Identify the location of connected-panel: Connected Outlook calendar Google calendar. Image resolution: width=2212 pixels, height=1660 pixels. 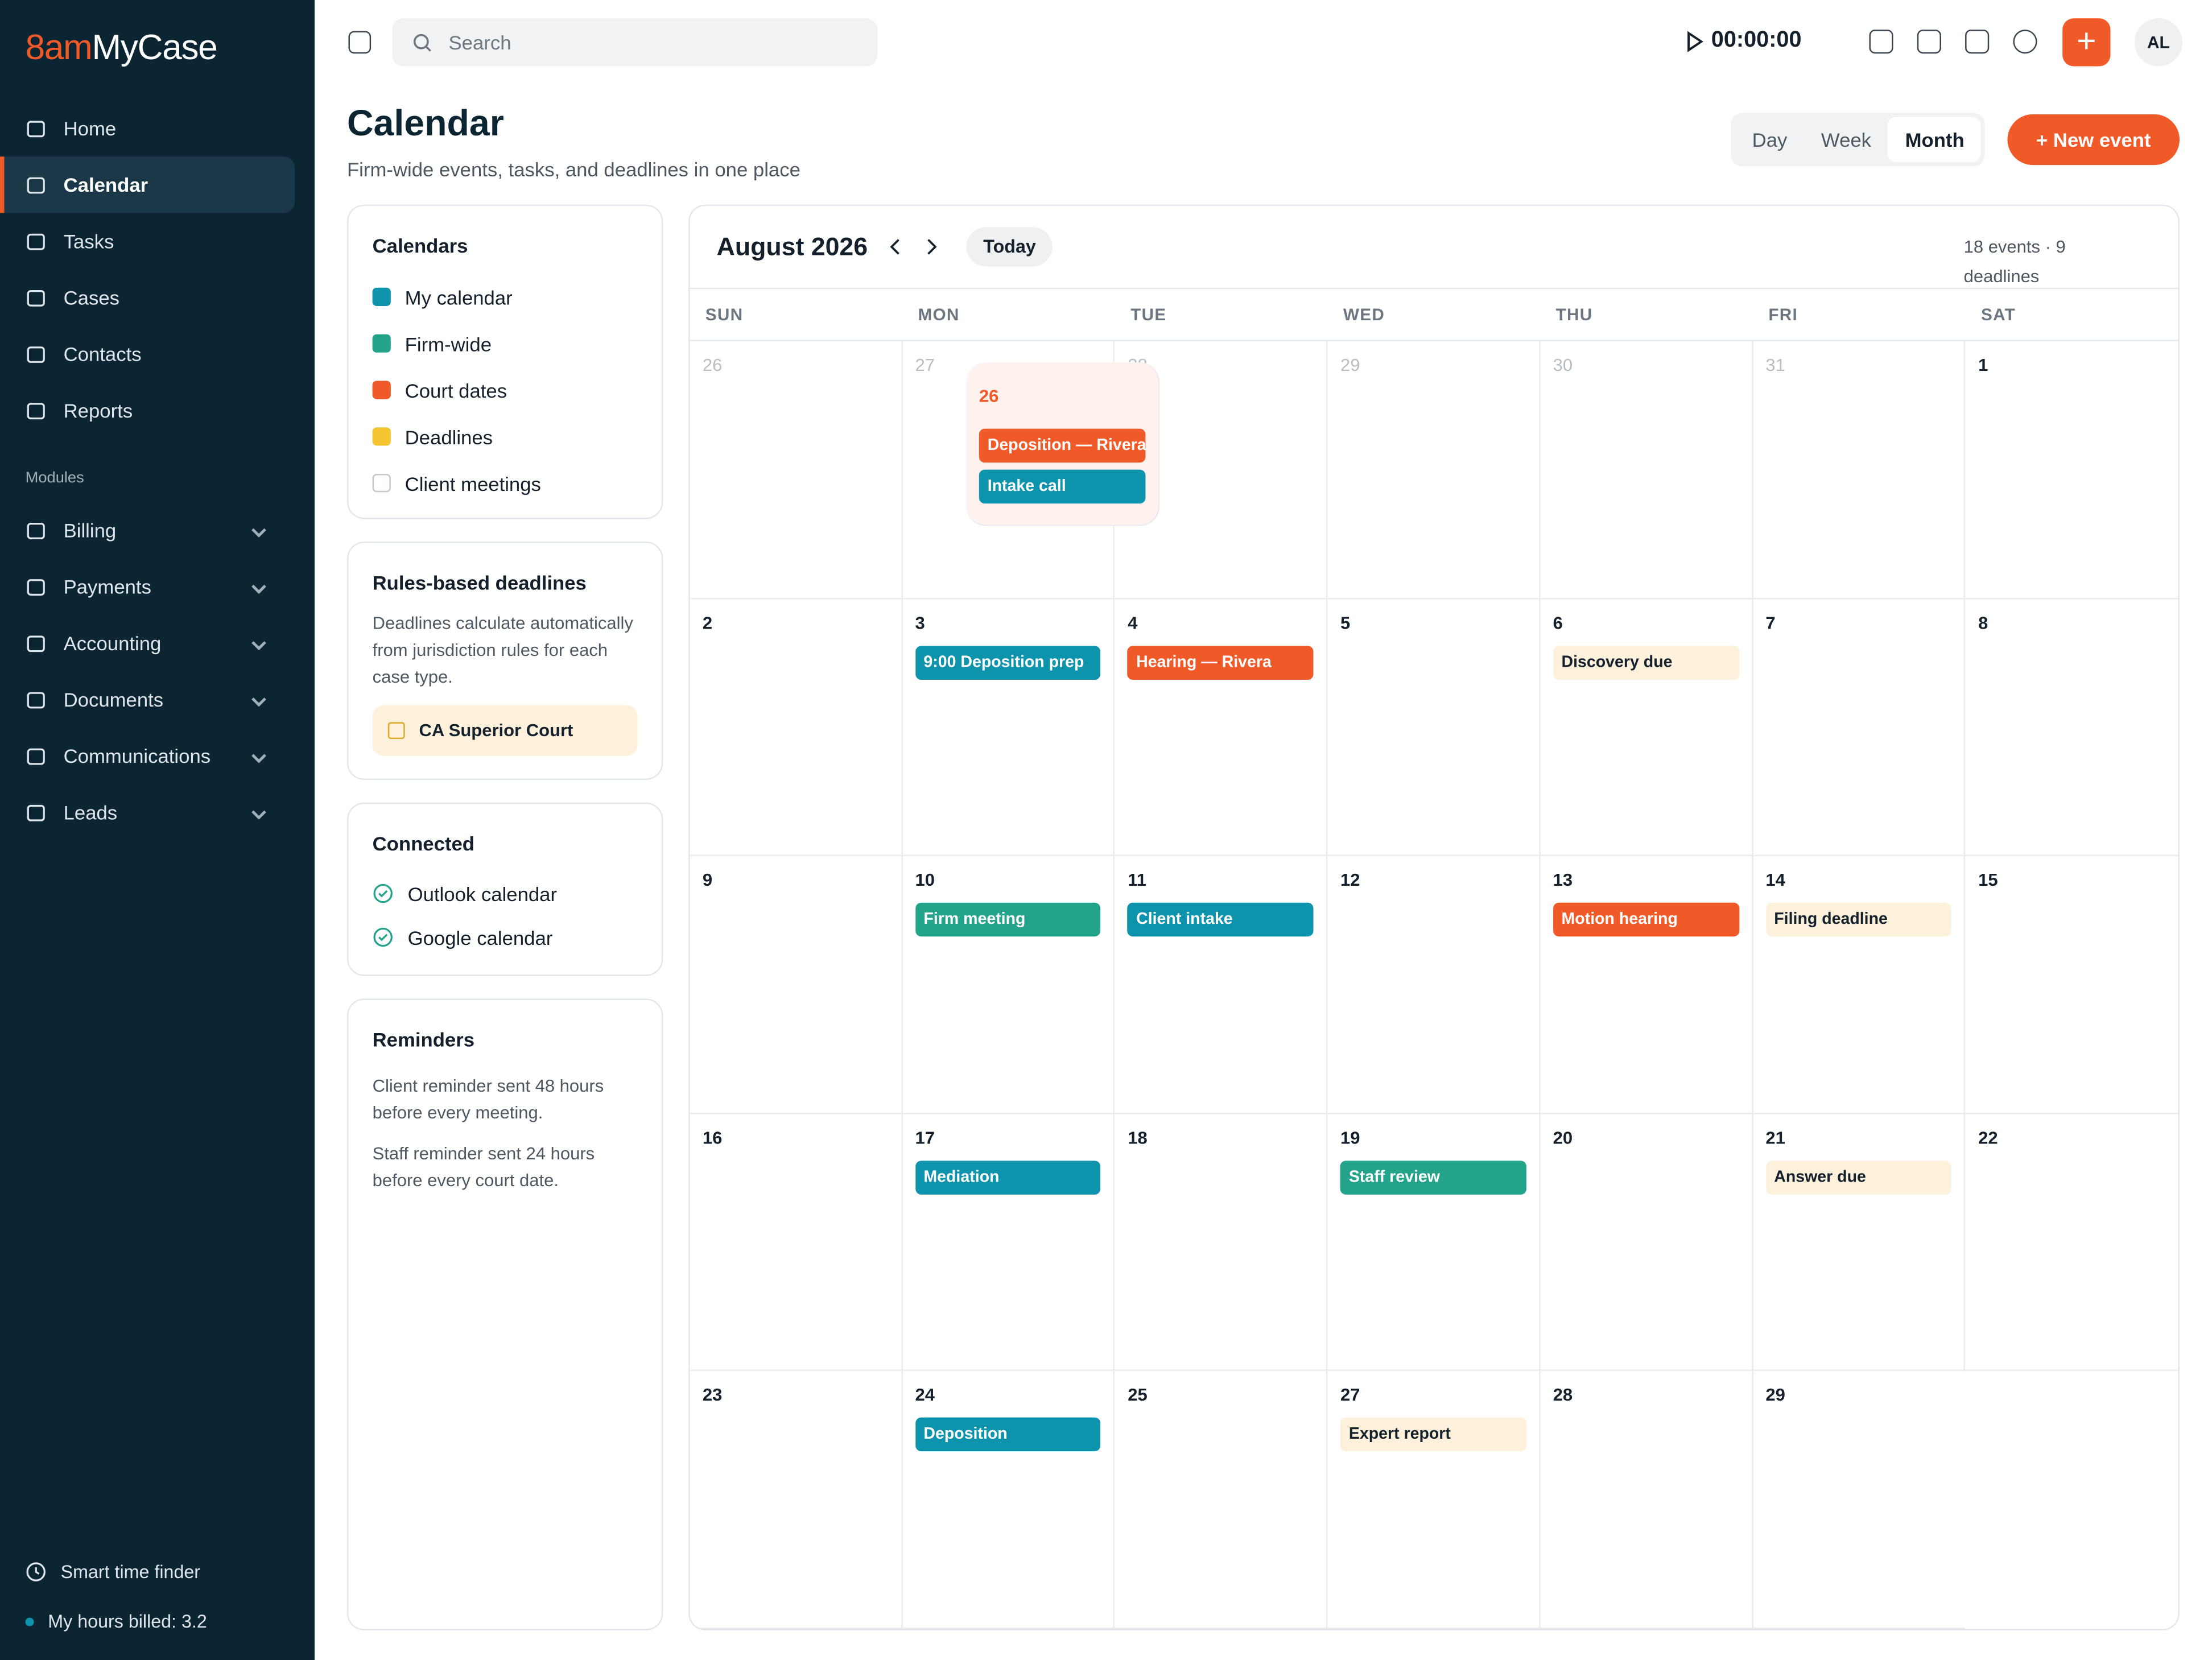
(505, 889).